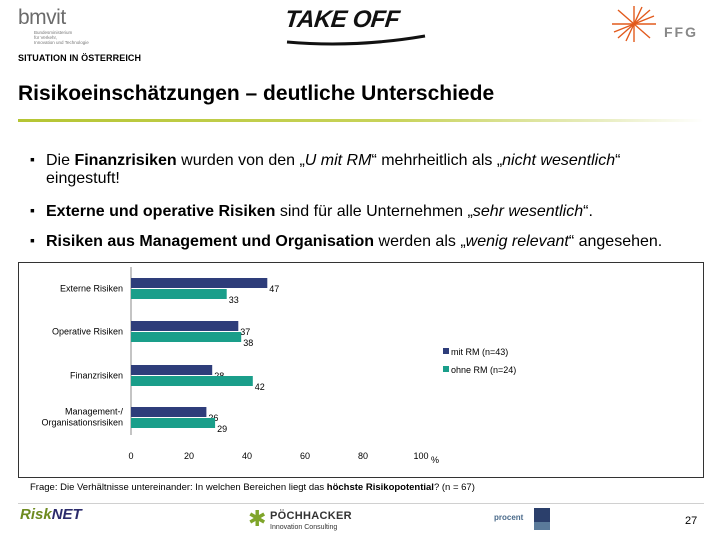 The height and width of the screenshot is (540, 720). I want to click on procent-logo: procent, so click(525, 521).